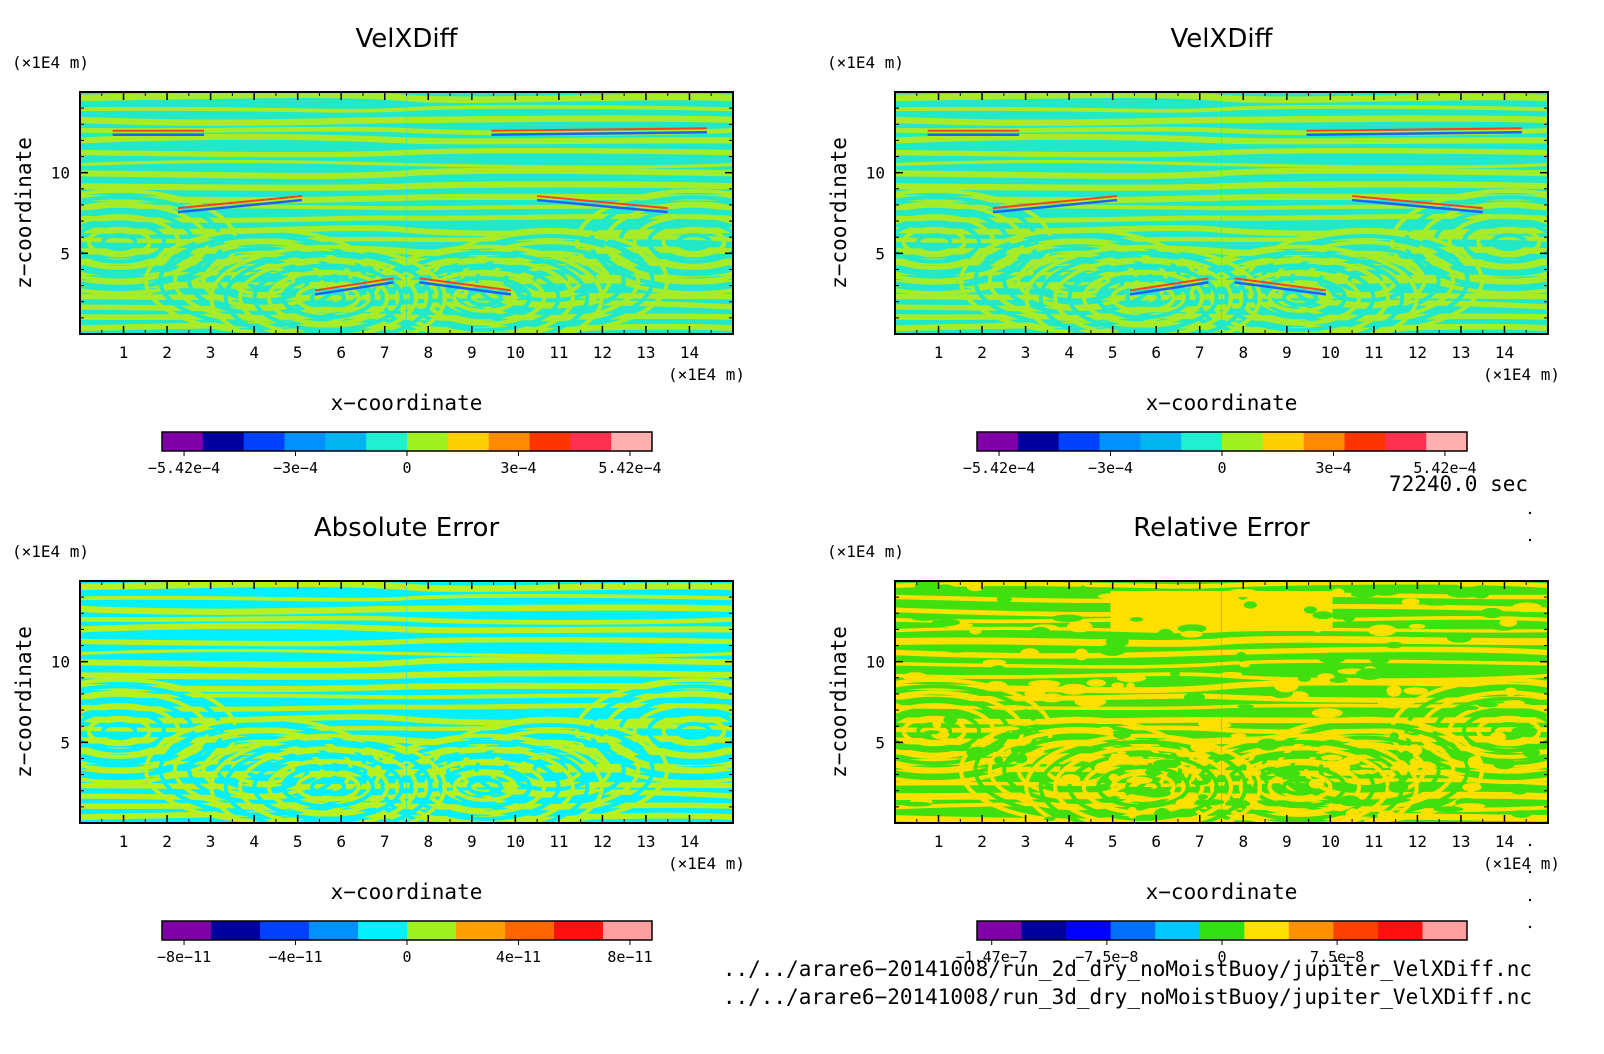  Describe the element at coordinates (645, 352) in the screenshot. I see `x-tick-label: 13` at that location.